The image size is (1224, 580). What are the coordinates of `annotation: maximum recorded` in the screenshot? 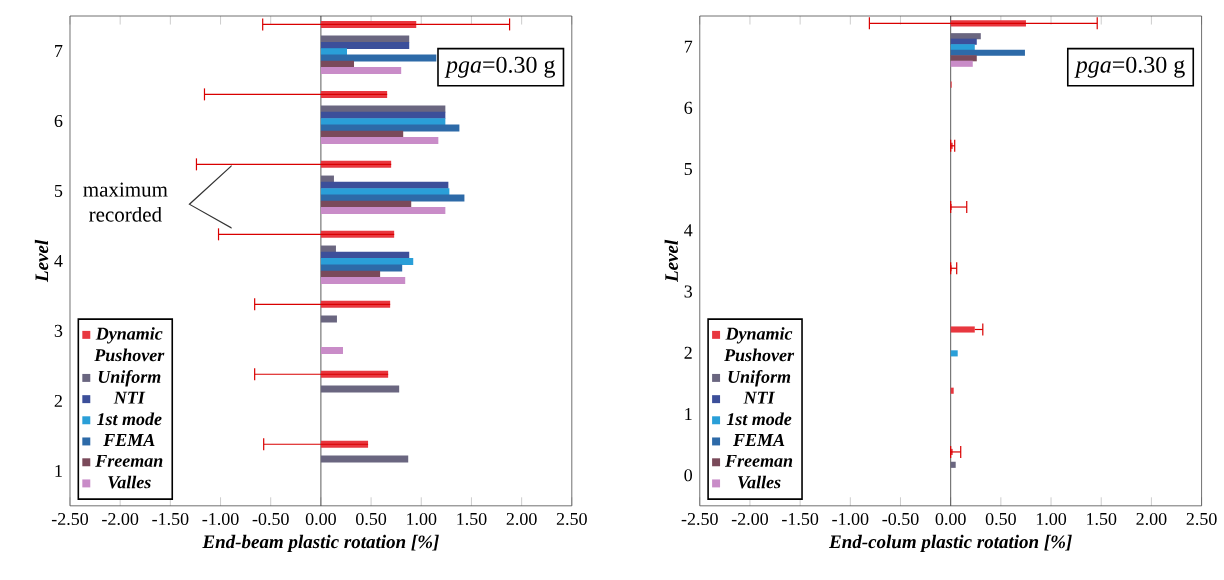 It's located at (125, 202).